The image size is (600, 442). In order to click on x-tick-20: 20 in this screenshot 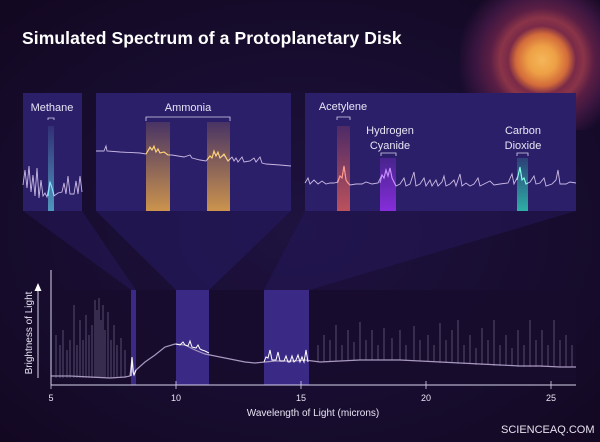, I will do `click(426, 398)`.